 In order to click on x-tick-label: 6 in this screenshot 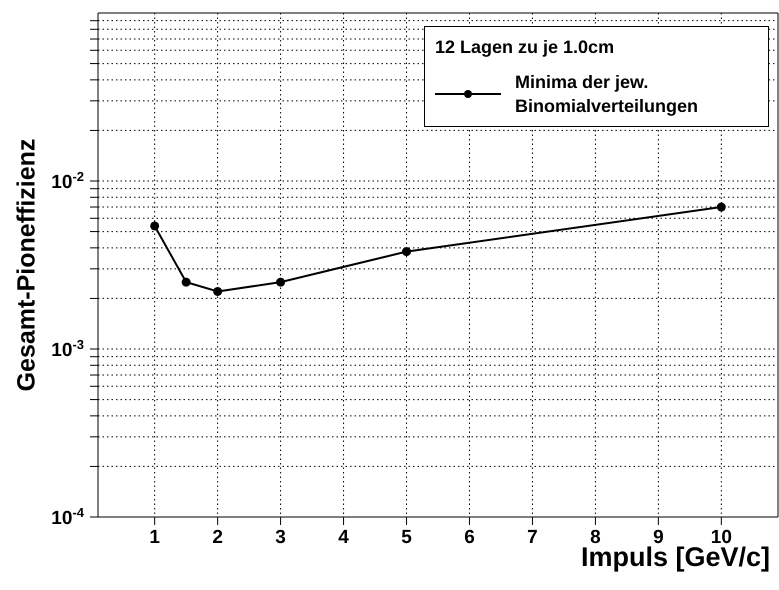, I will do `click(469, 537)`.